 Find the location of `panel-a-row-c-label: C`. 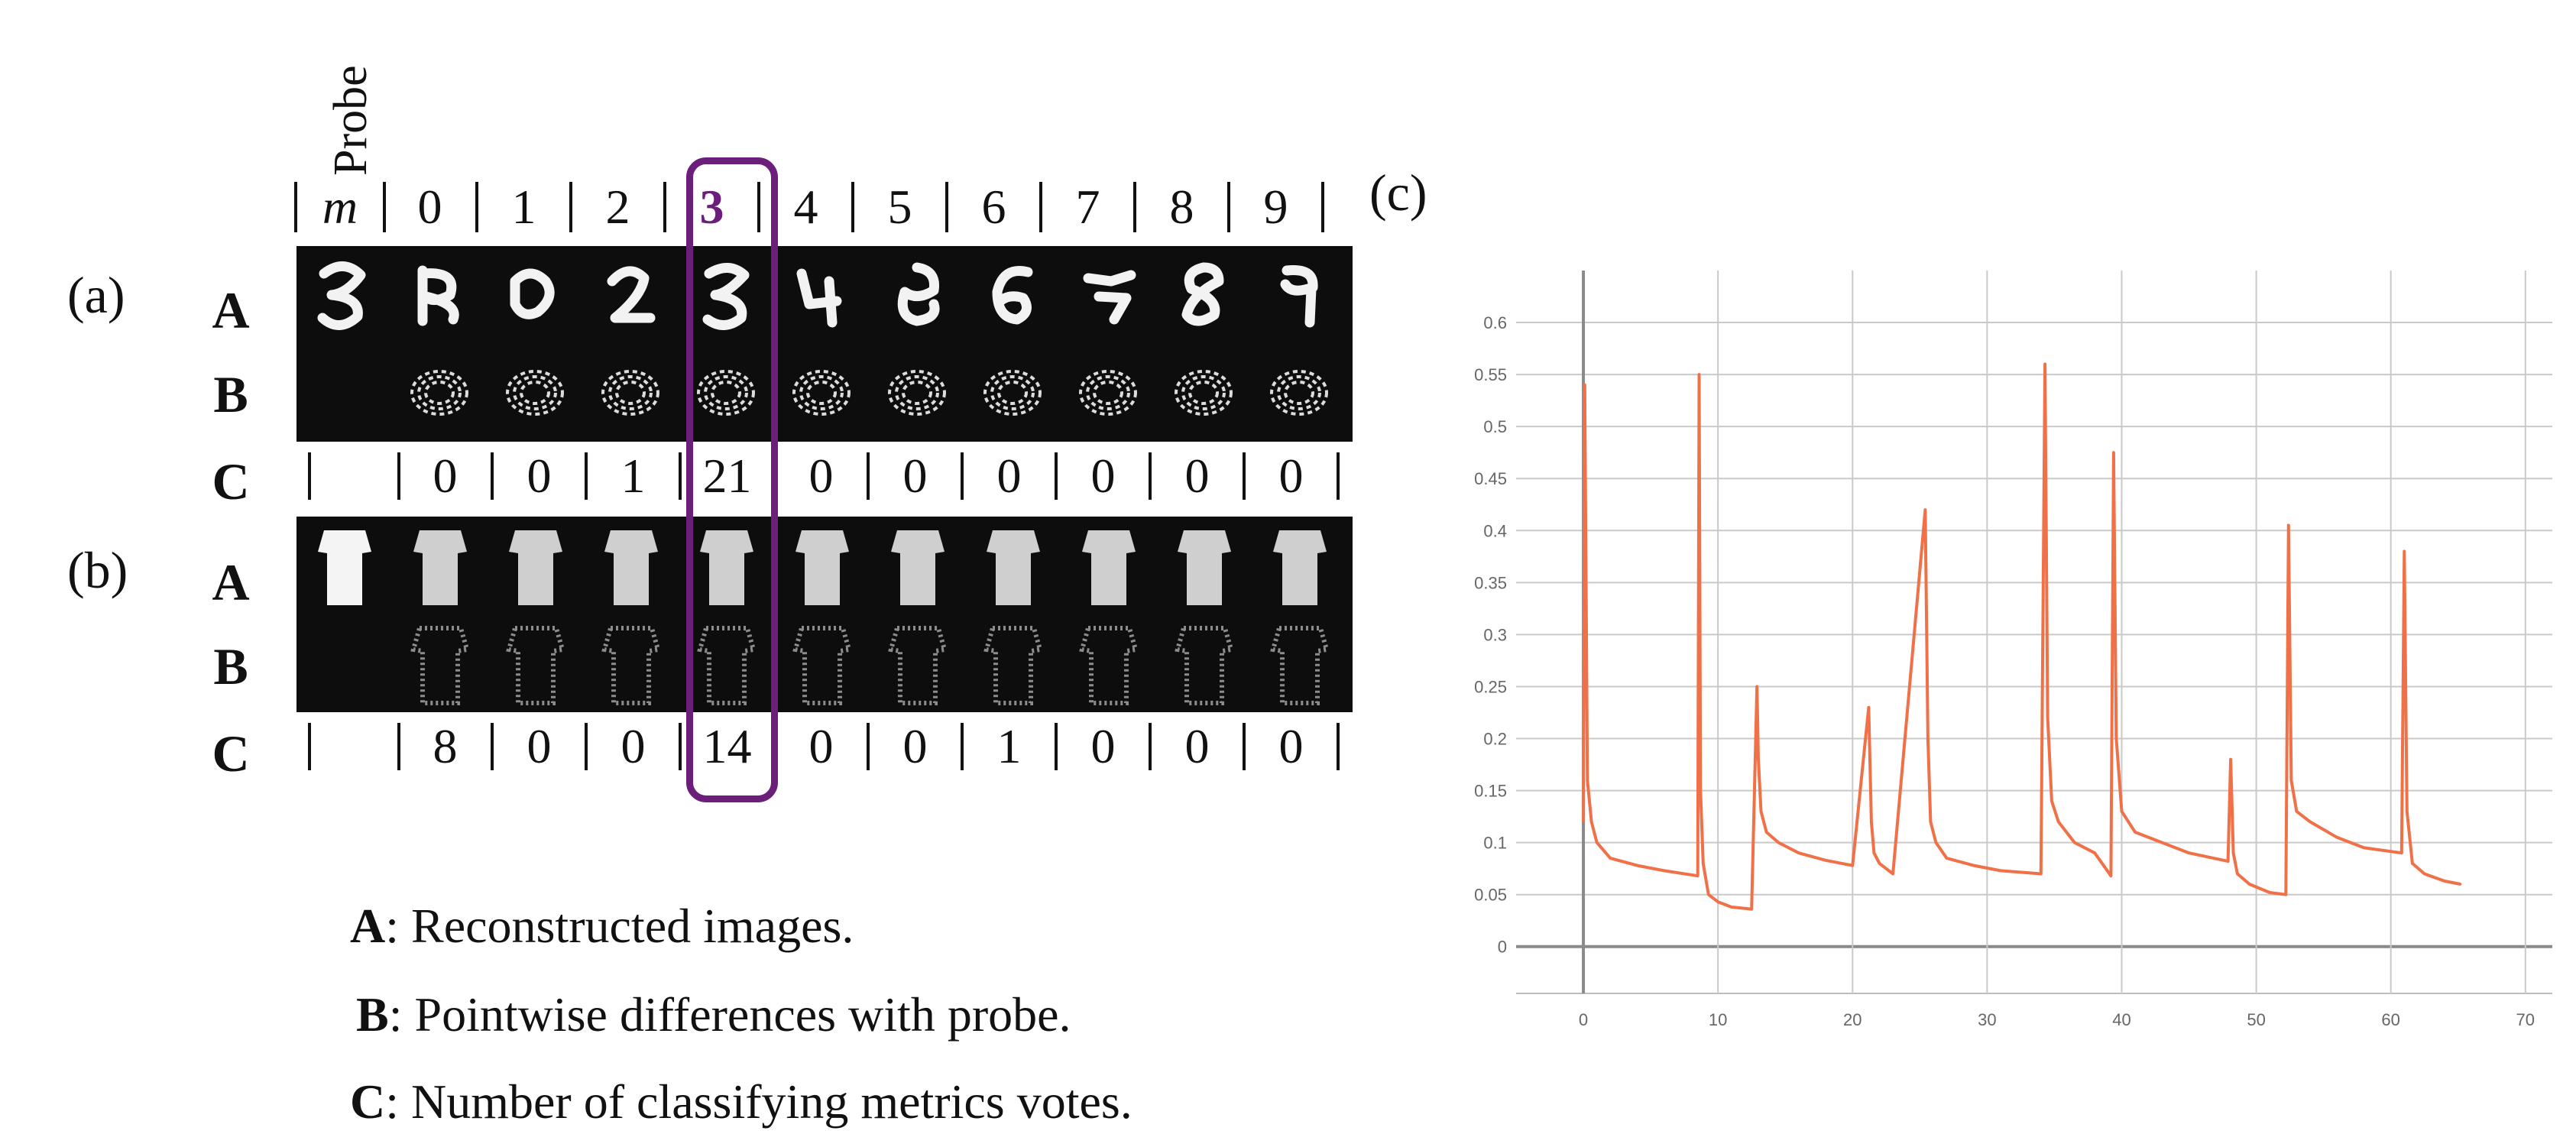

panel-a-row-c-label: C is located at coordinates (231, 481).